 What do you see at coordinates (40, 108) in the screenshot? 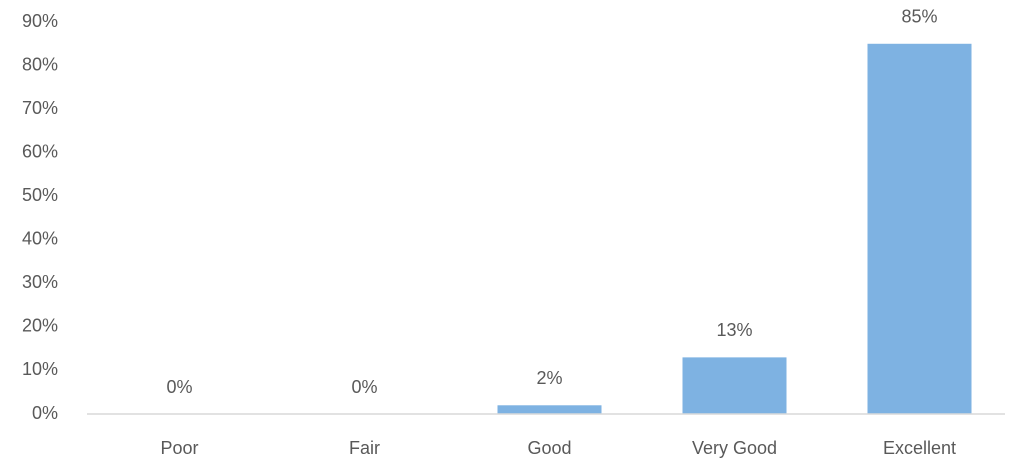
I see `y-tick-label: 70%` at bounding box center [40, 108].